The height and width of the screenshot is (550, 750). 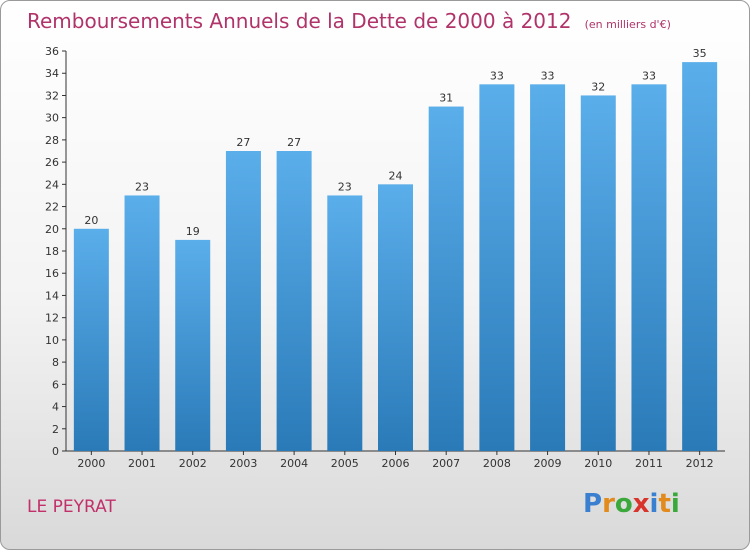 I want to click on logo-letter: r, so click(x=608, y=504).